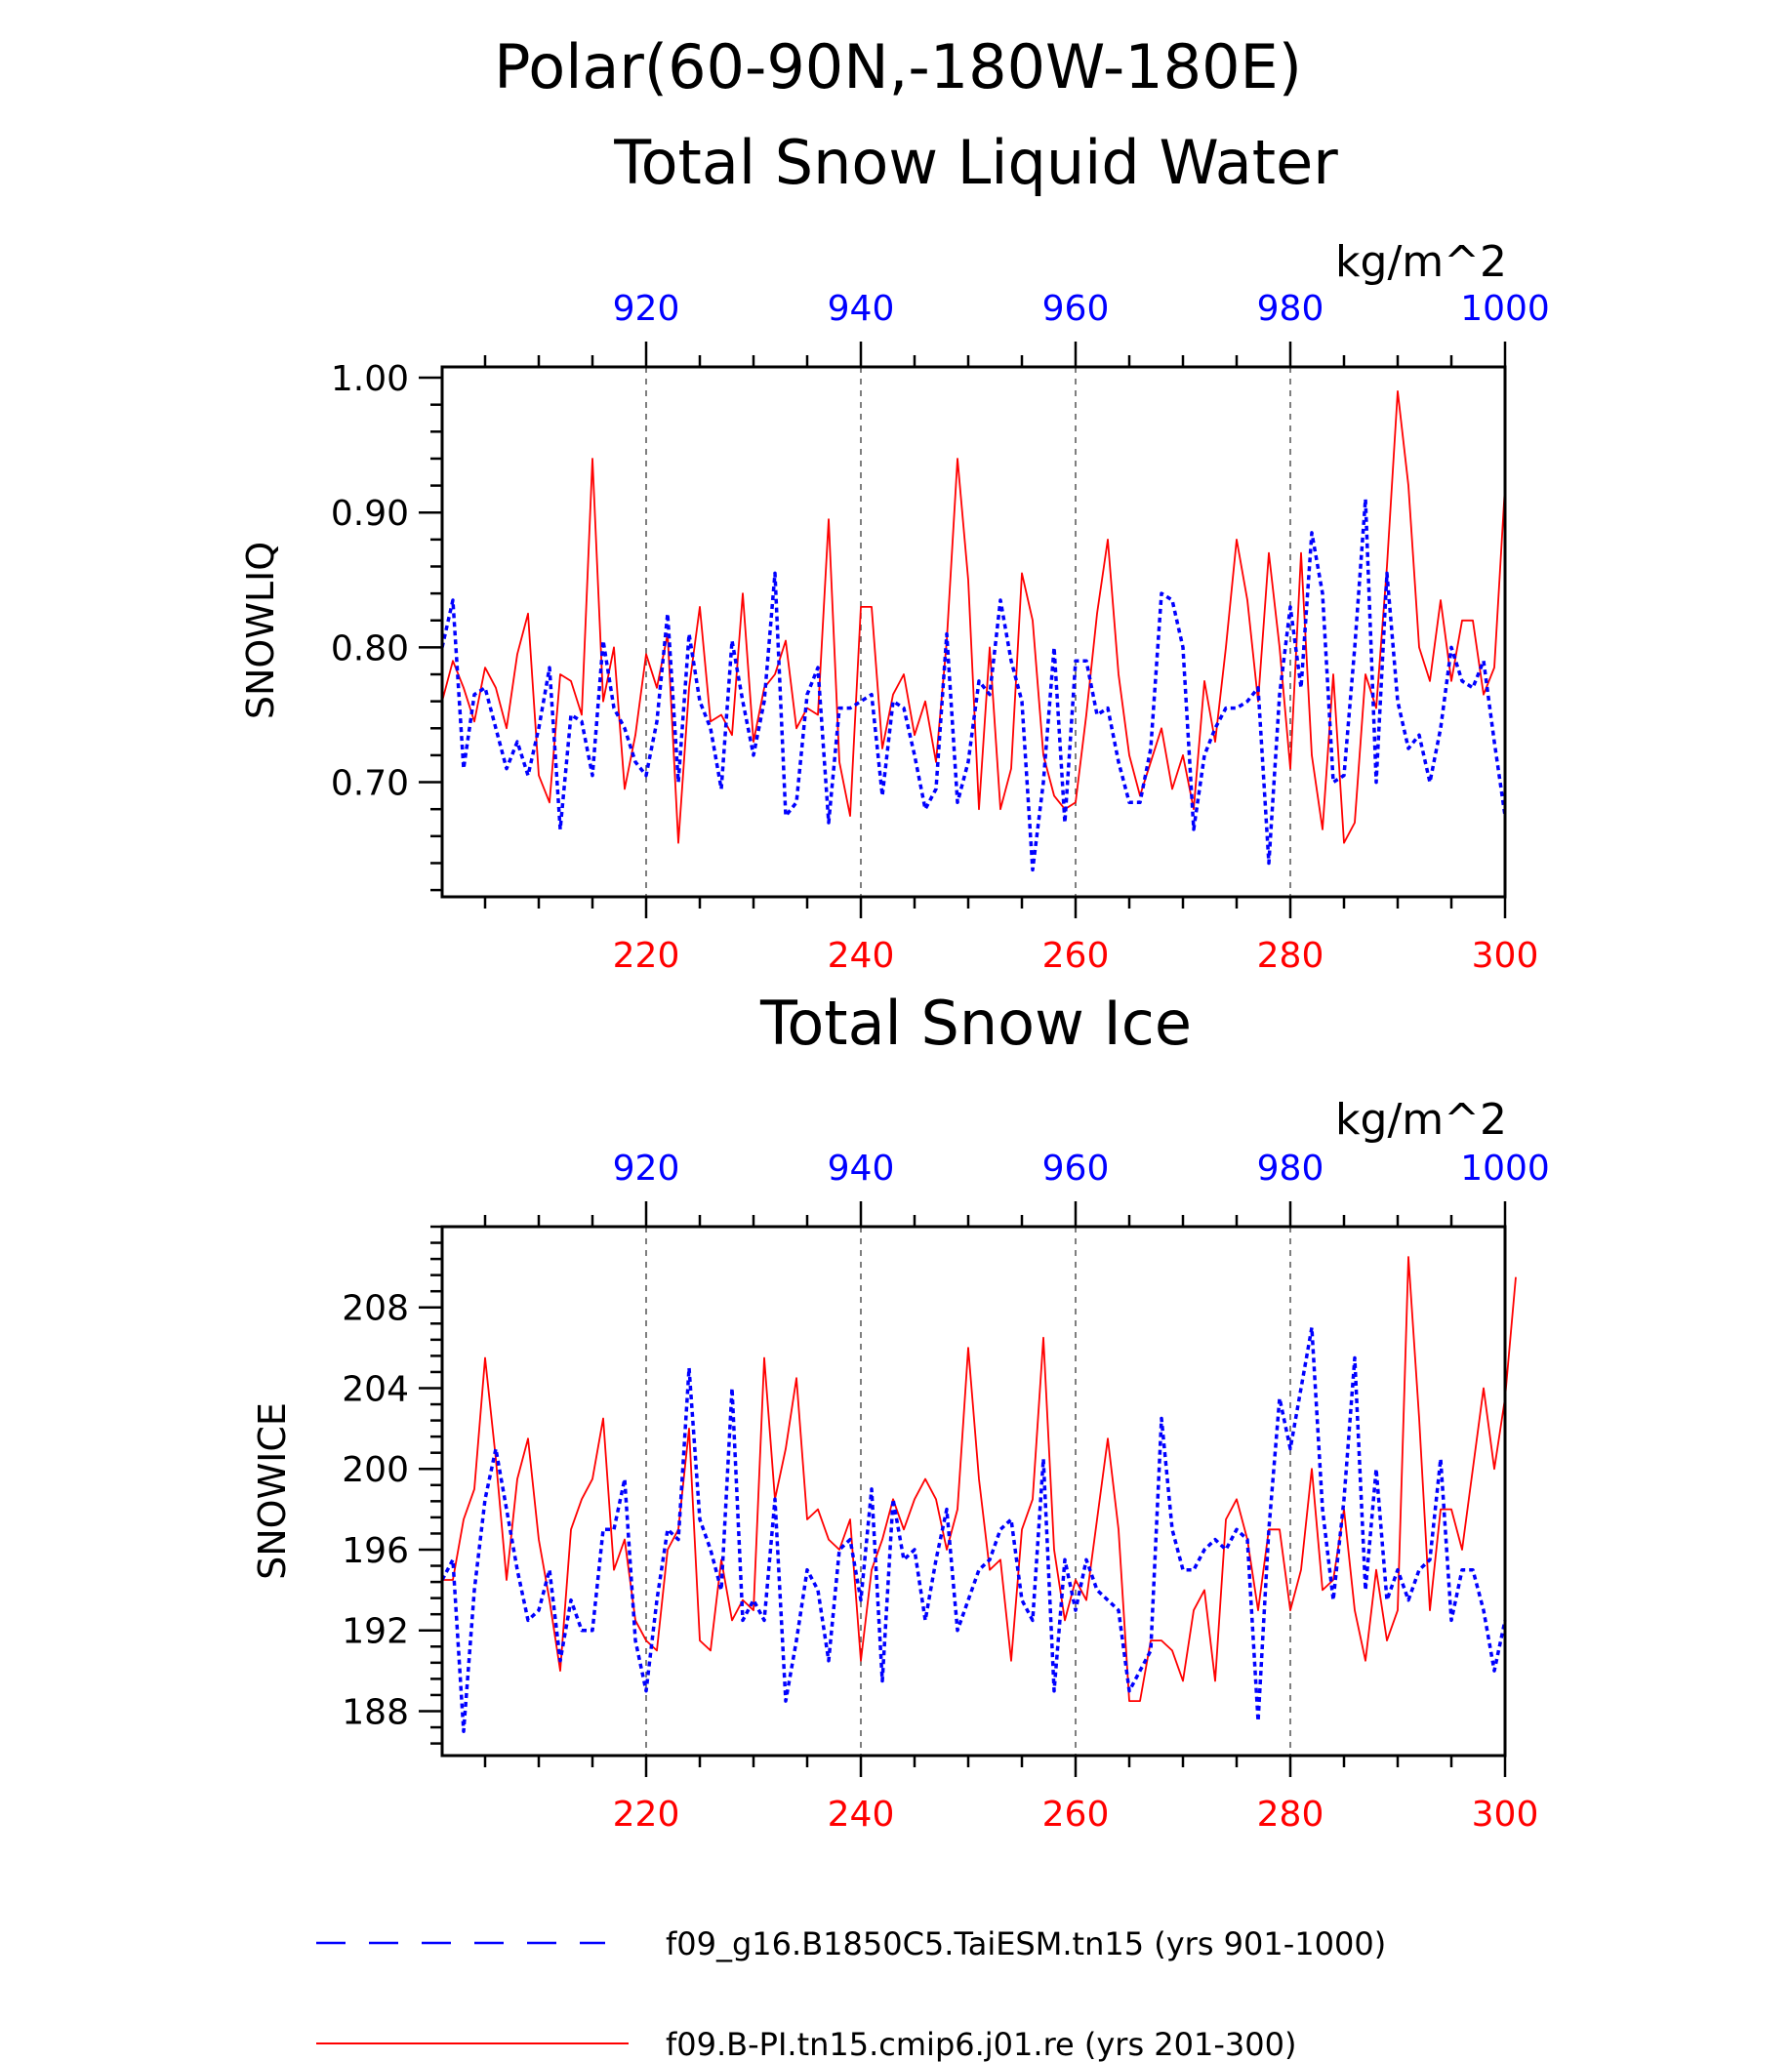  What do you see at coordinates (260, 630) in the screenshot?
I see `panel-snowliq-ylabel: SNOWLIQ` at bounding box center [260, 630].